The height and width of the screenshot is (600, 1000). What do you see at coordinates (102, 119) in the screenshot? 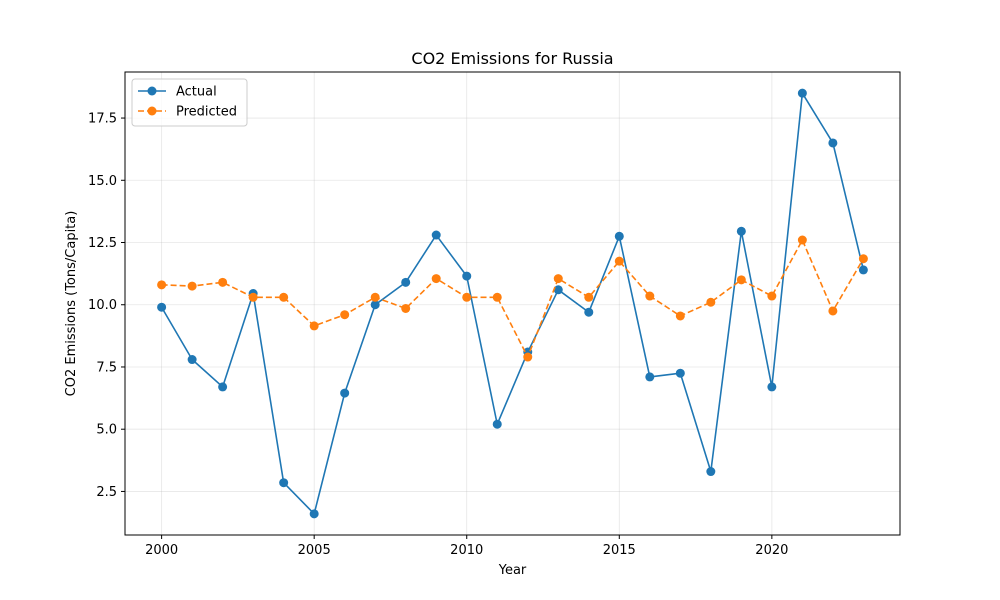
I see `y-tick-label: 17.5` at bounding box center [102, 119].